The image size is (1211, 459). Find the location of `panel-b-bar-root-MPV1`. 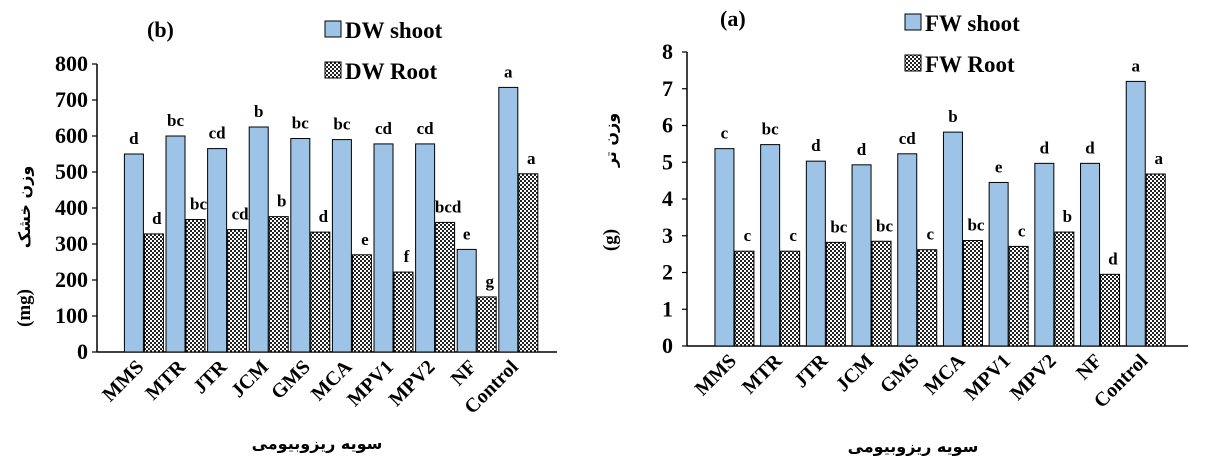

panel-b-bar-root-MPV1 is located at coordinates (403, 312).